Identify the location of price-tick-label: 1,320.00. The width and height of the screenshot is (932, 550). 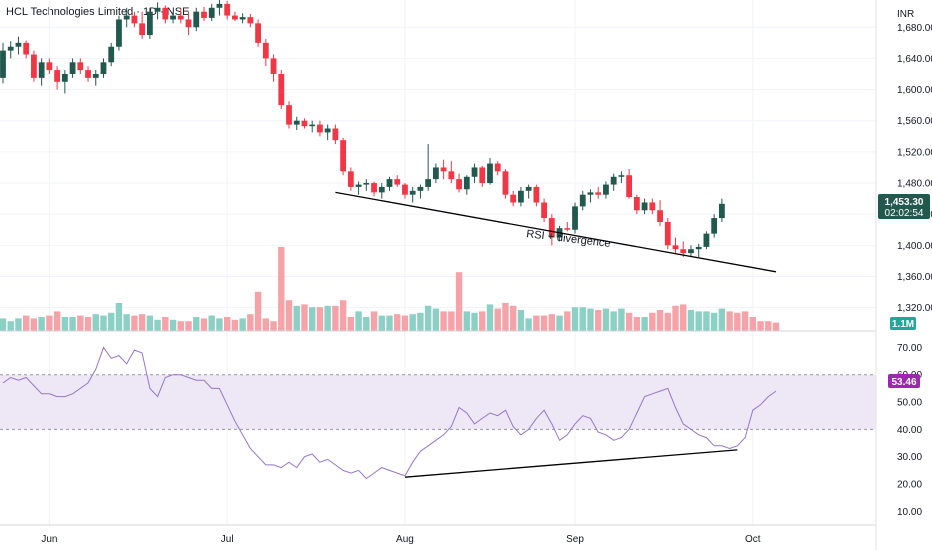
(914, 308).